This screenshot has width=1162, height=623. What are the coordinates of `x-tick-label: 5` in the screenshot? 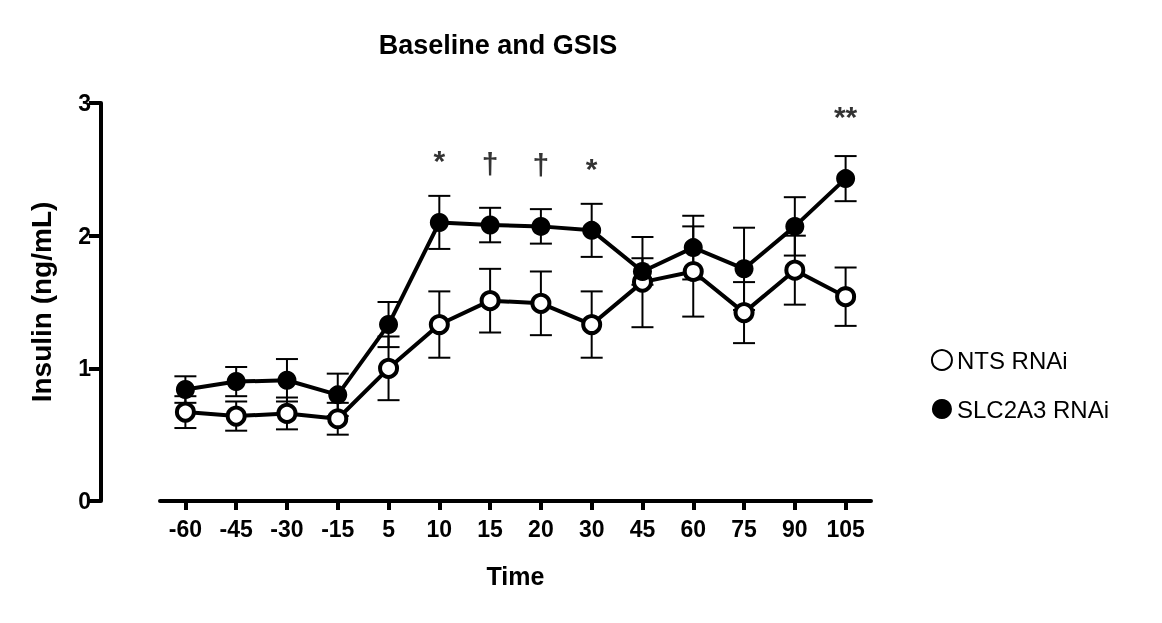 It's located at (389, 528).